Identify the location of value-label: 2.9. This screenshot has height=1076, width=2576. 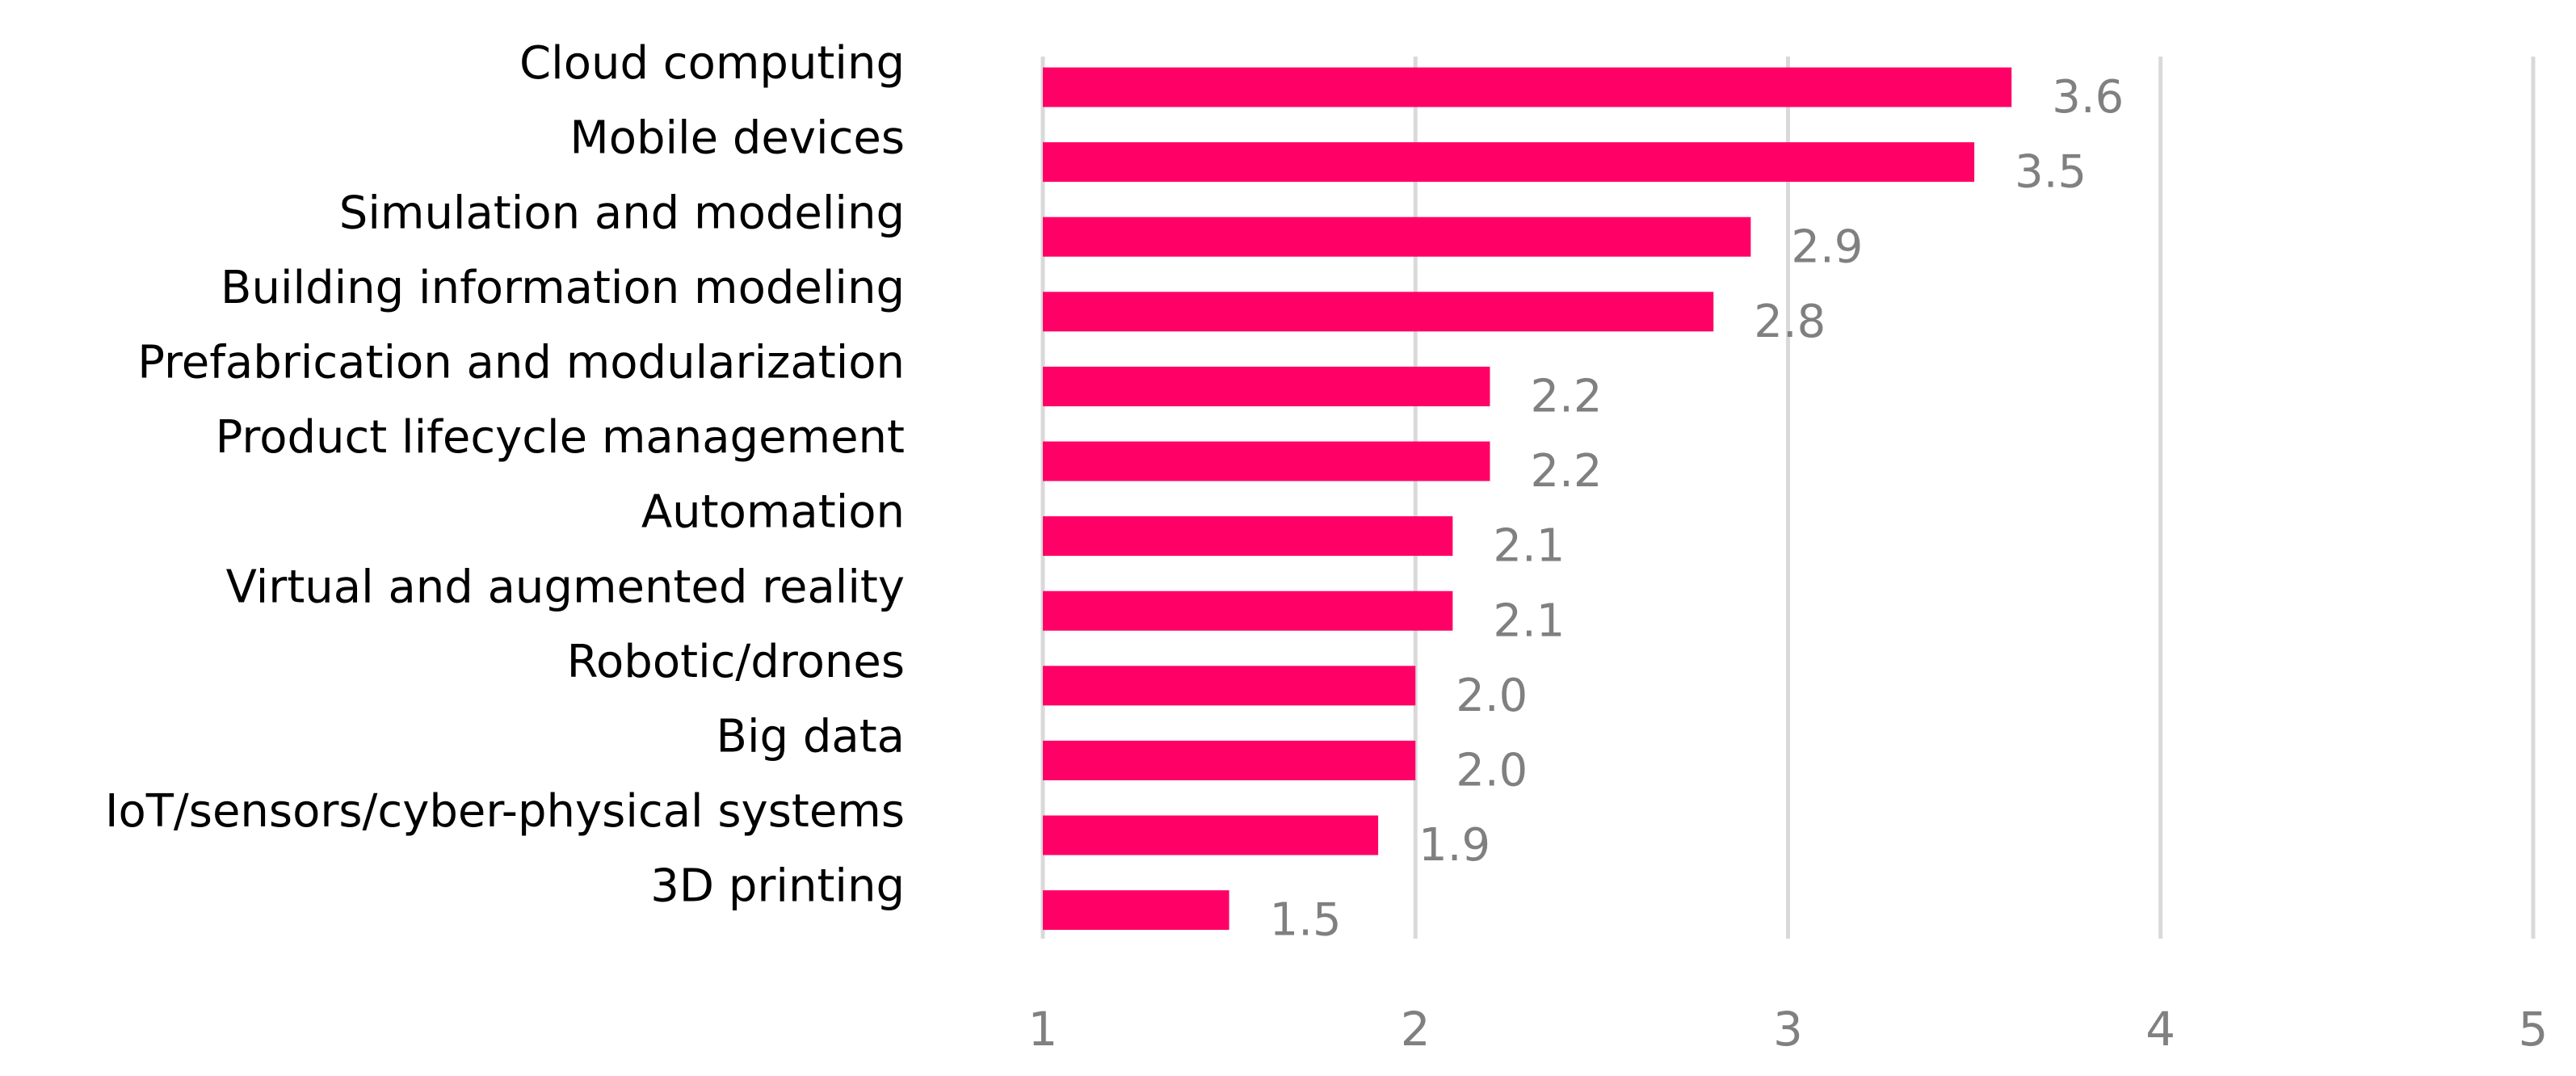
(1827, 247).